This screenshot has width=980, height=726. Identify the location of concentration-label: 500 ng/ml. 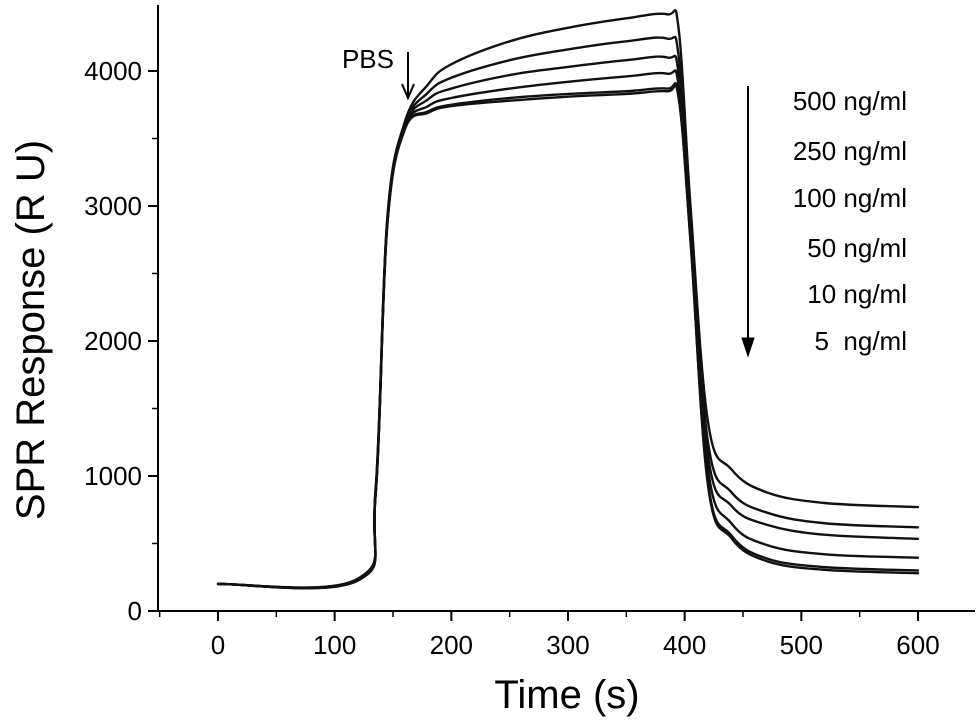
(850, 101).